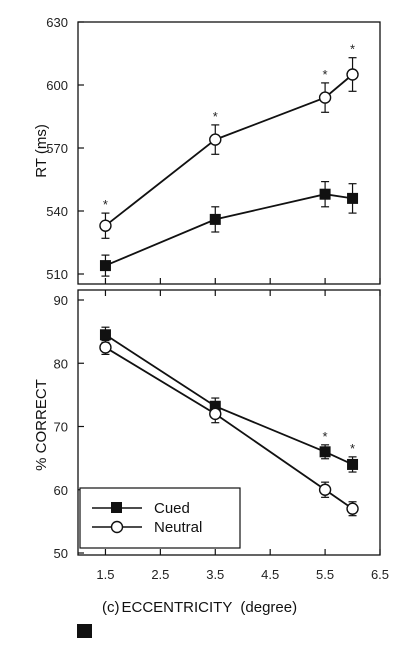 The height and width of the screenshot is (658, 420). I want to click on rt-y-axis-label: RT (ms), so click(41, 151).